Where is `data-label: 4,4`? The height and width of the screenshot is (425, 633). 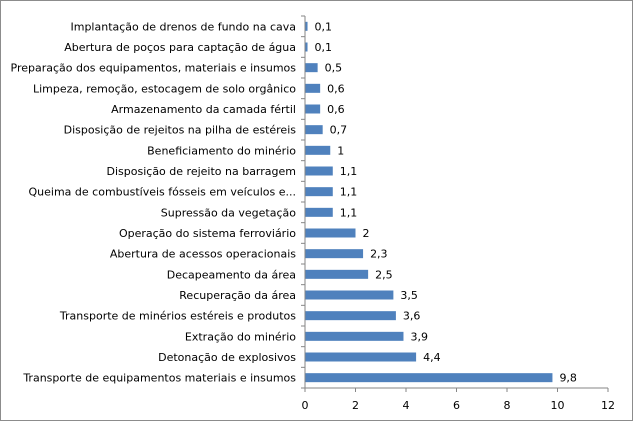 data-label: 4,4 is located at coordinates (432, 357).